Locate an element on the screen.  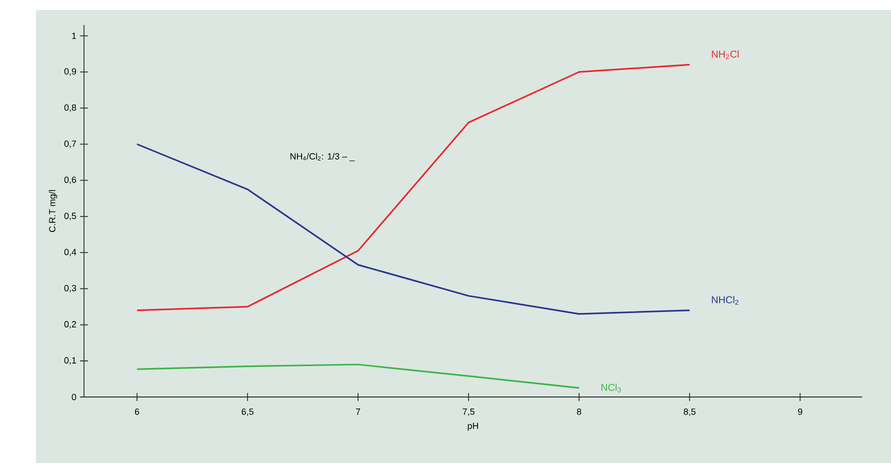
y-tick-label: 0,9 is located at coordinates (70, 72).